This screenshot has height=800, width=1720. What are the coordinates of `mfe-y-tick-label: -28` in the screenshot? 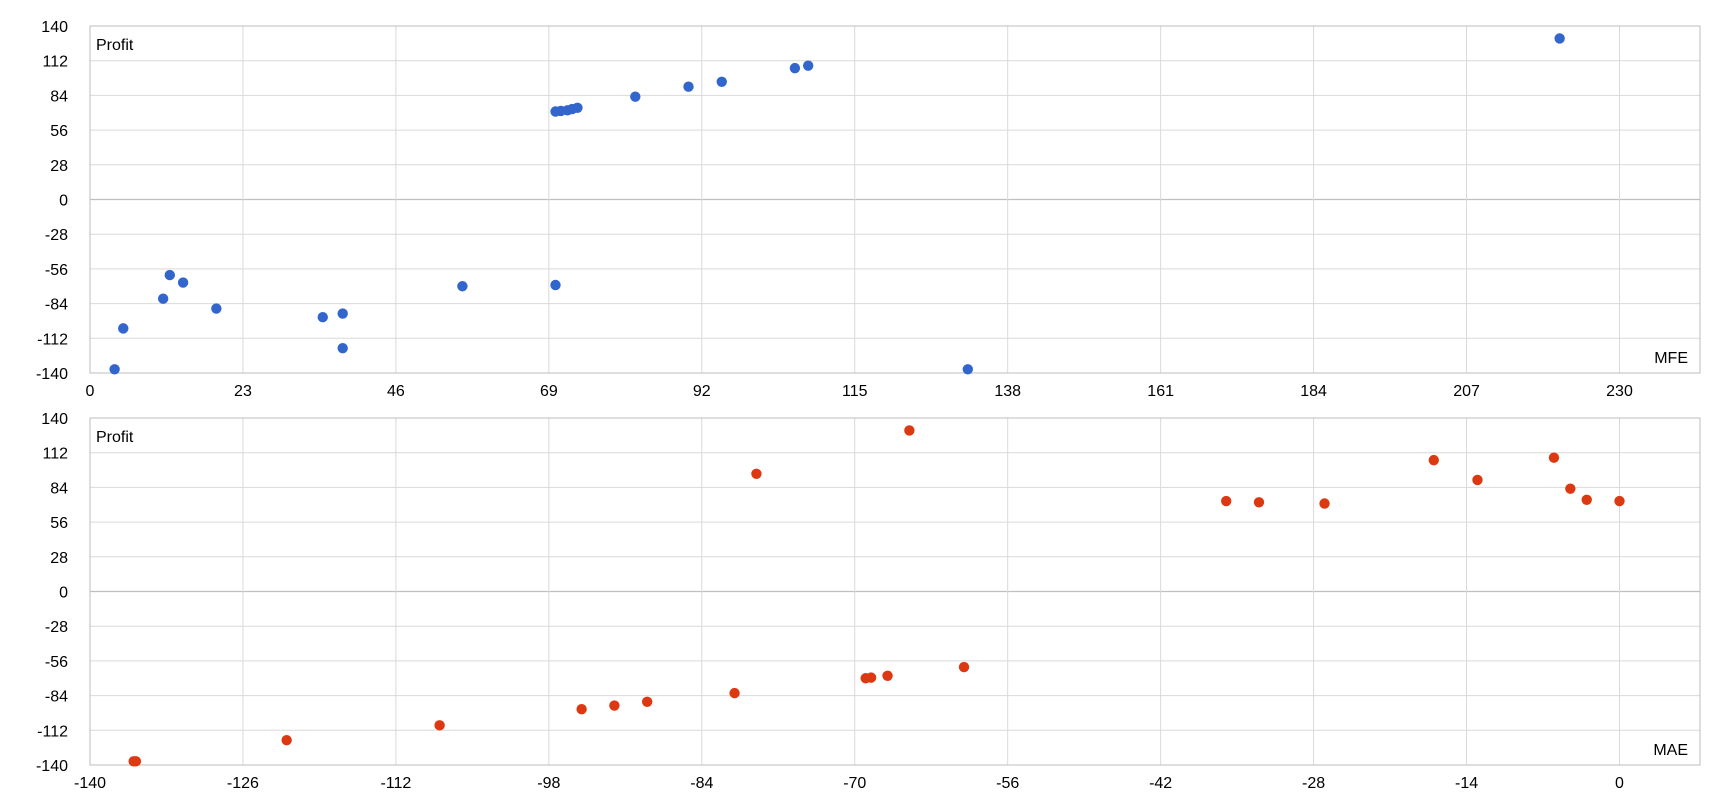 It's located at (56, 235).